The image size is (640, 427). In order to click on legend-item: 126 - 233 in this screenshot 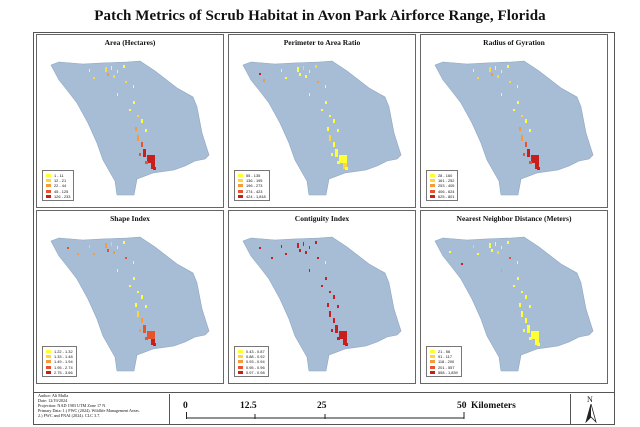, I will do `click(58, 196)`.